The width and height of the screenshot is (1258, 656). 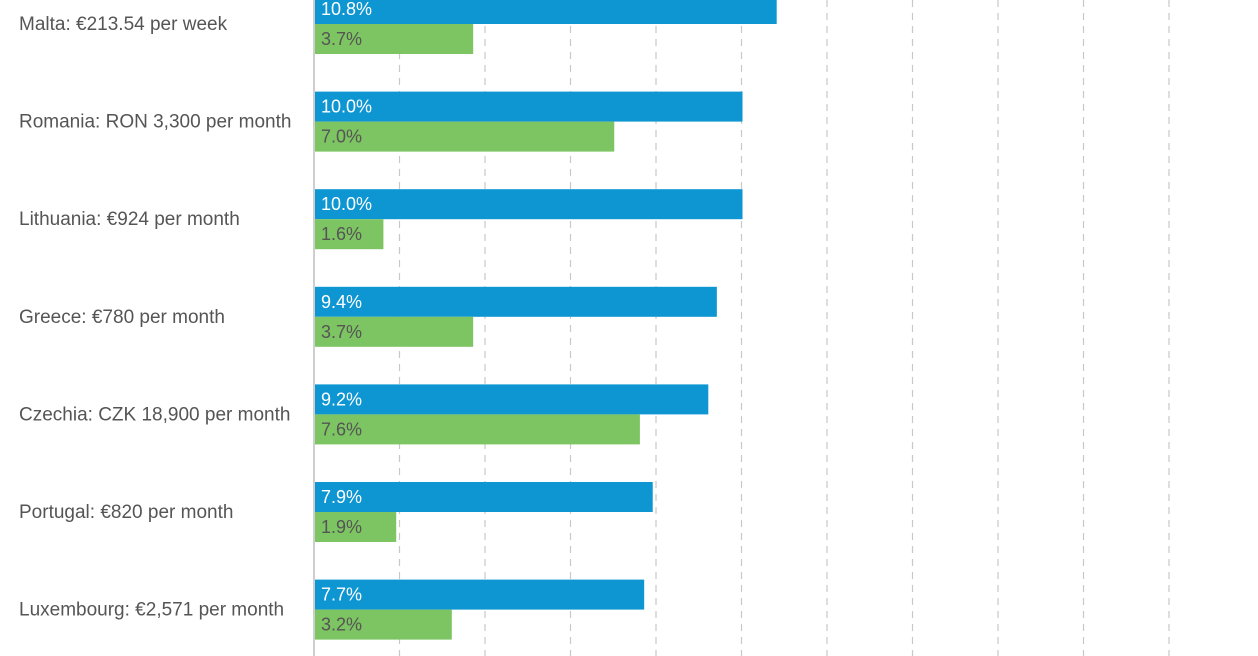 I want to click on green-bar-label: 7.6%, so click(x=341, y=429).